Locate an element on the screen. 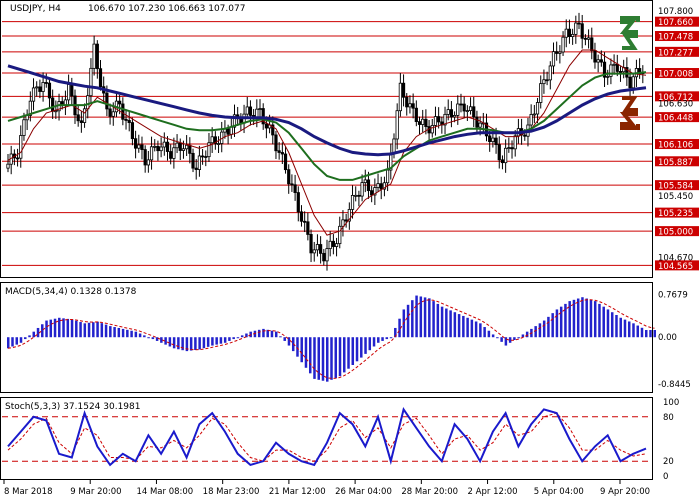 This screenshot has height=504, width=700. macd-tick-label-0: 0.7679 is located at coordinates (673, 296).